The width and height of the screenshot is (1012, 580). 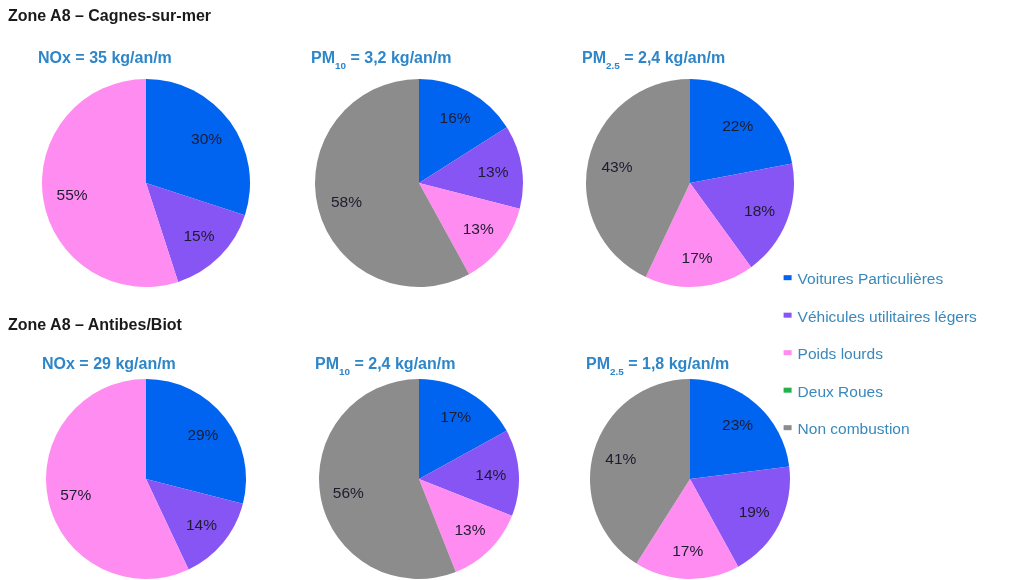 What do you see at coordinates (870, 279) in the screenshot?
I see `legend-label: Voitures Particulières` at bounding box center [870, 279].